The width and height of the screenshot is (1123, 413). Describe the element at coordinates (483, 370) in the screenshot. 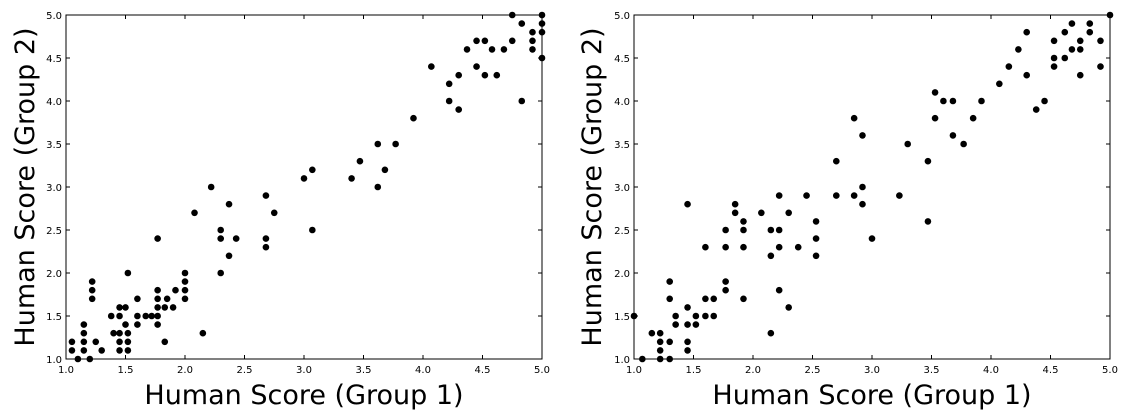

I see `x-tick-label: 4.5` at that location.